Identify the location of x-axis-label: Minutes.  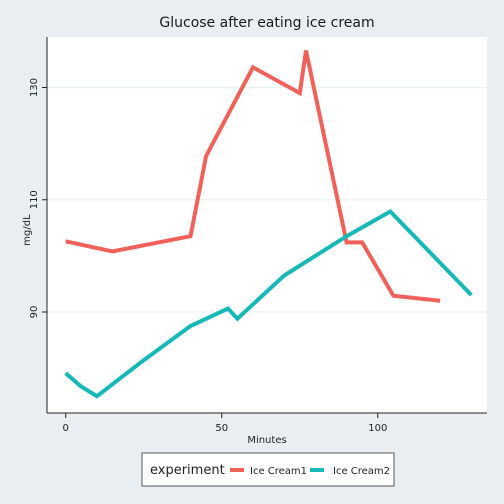
(266, 440).